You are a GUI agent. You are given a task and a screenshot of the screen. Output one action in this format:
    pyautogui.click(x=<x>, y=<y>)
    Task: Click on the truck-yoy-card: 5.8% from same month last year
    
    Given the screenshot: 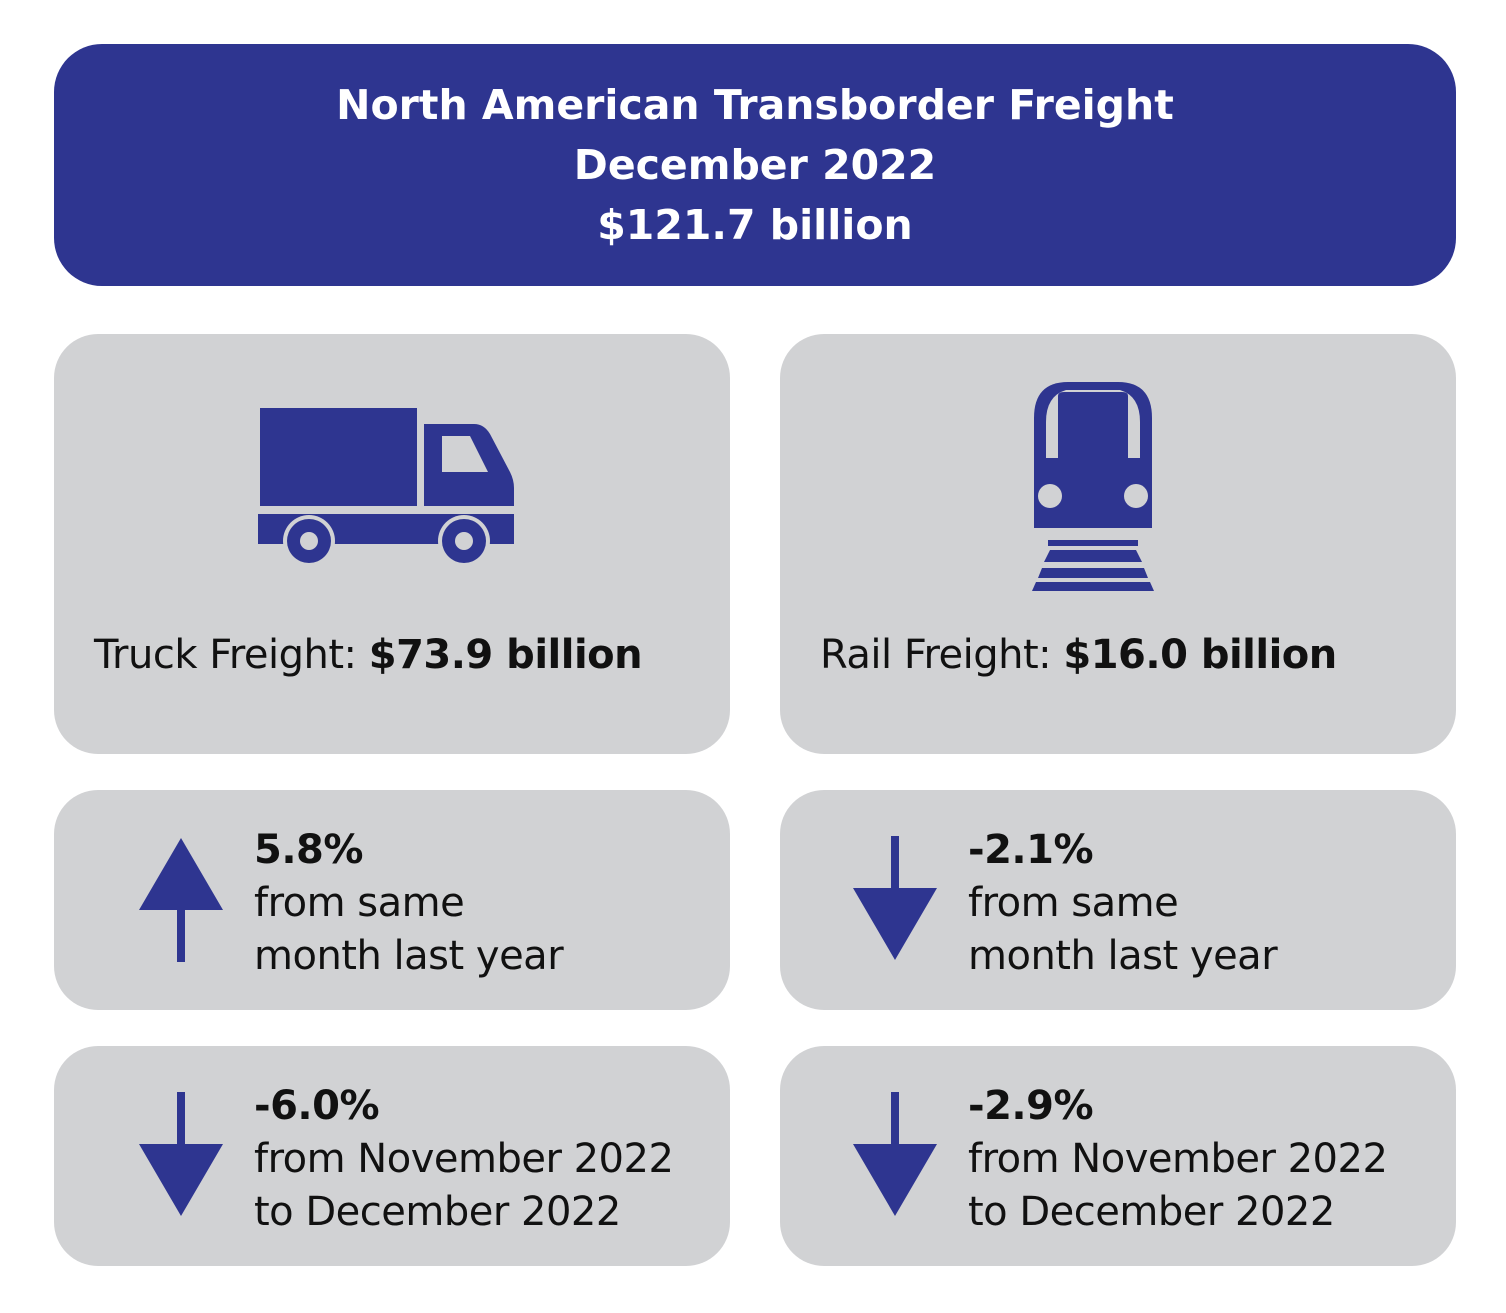 What is the action you would take?
    pyautogui.click(x=392, y=900)
    